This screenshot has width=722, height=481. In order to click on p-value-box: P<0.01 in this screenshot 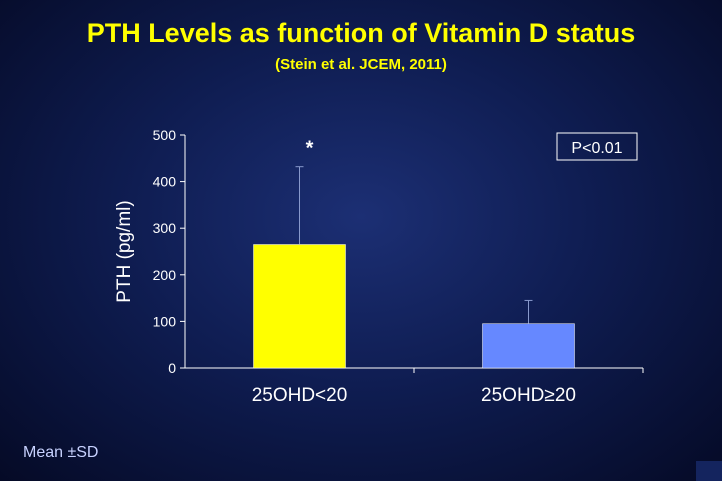, I will do `click(597, 146)`.